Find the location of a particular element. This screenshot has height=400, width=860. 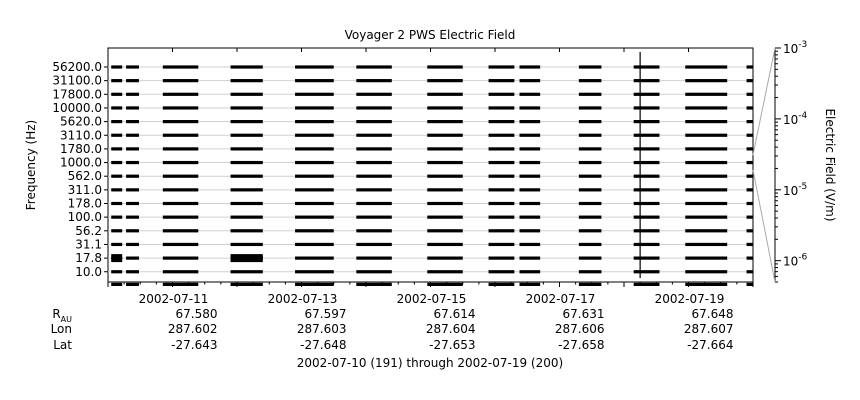

y-tick-label: 178.0 is located at coordinates (85, 204).